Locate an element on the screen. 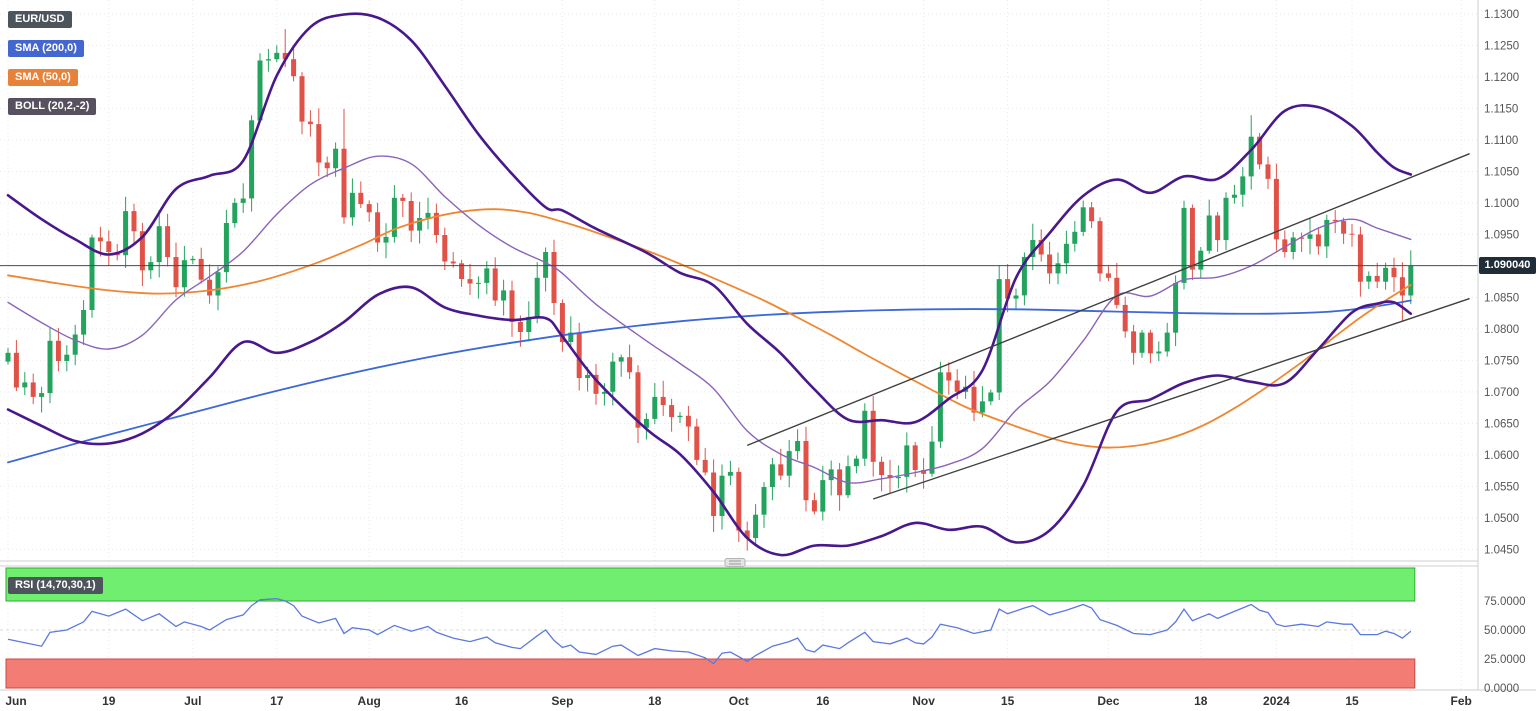 This screenshot has width=1536, height=711. boll-legend-badge: BOLL (20,2,-2) is located at coordinates (52, 106).